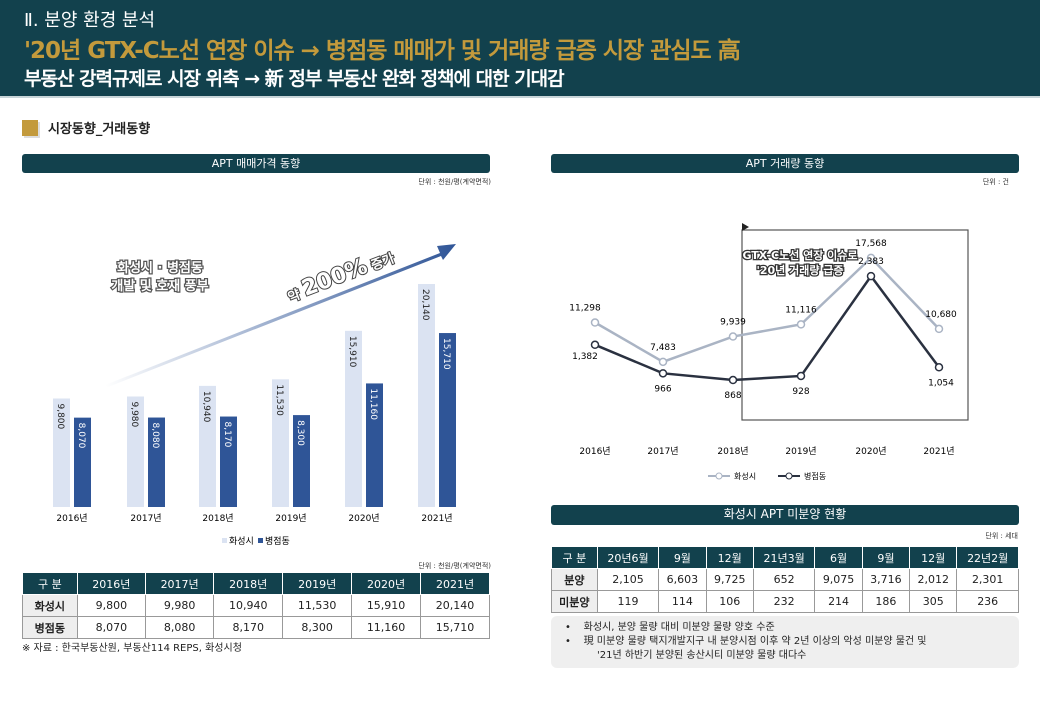  I want to click on x-tick-label: 2018년, so click(217, 518).